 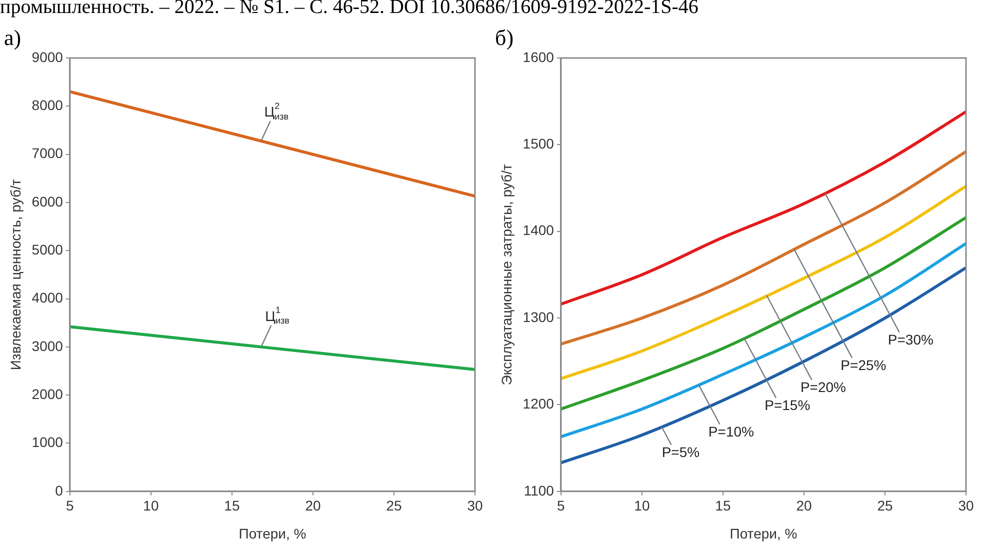 I want to click on annotation: P=20%, so click(x=823, y=387).